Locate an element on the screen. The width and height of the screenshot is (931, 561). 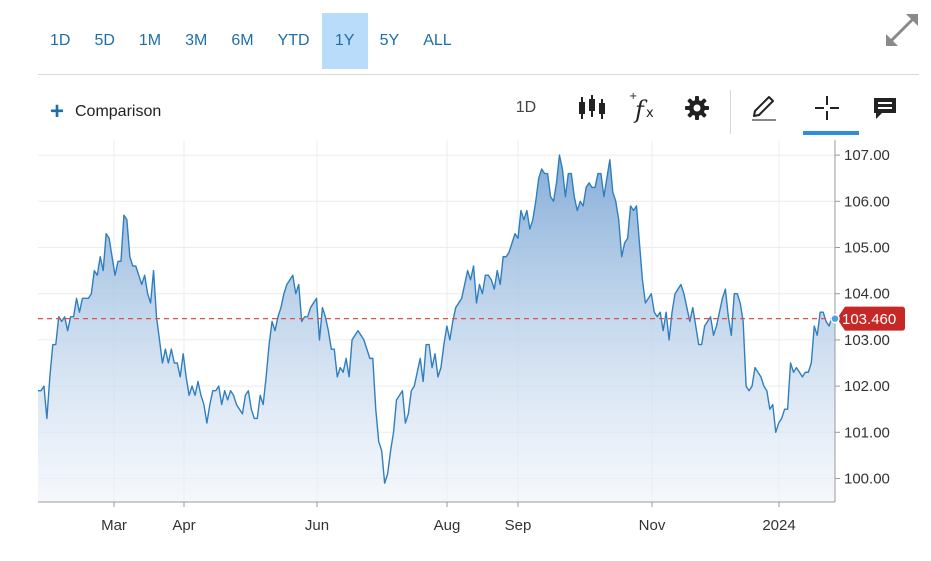
last-price-label: 103.460 is located at coordinates (869, 319).